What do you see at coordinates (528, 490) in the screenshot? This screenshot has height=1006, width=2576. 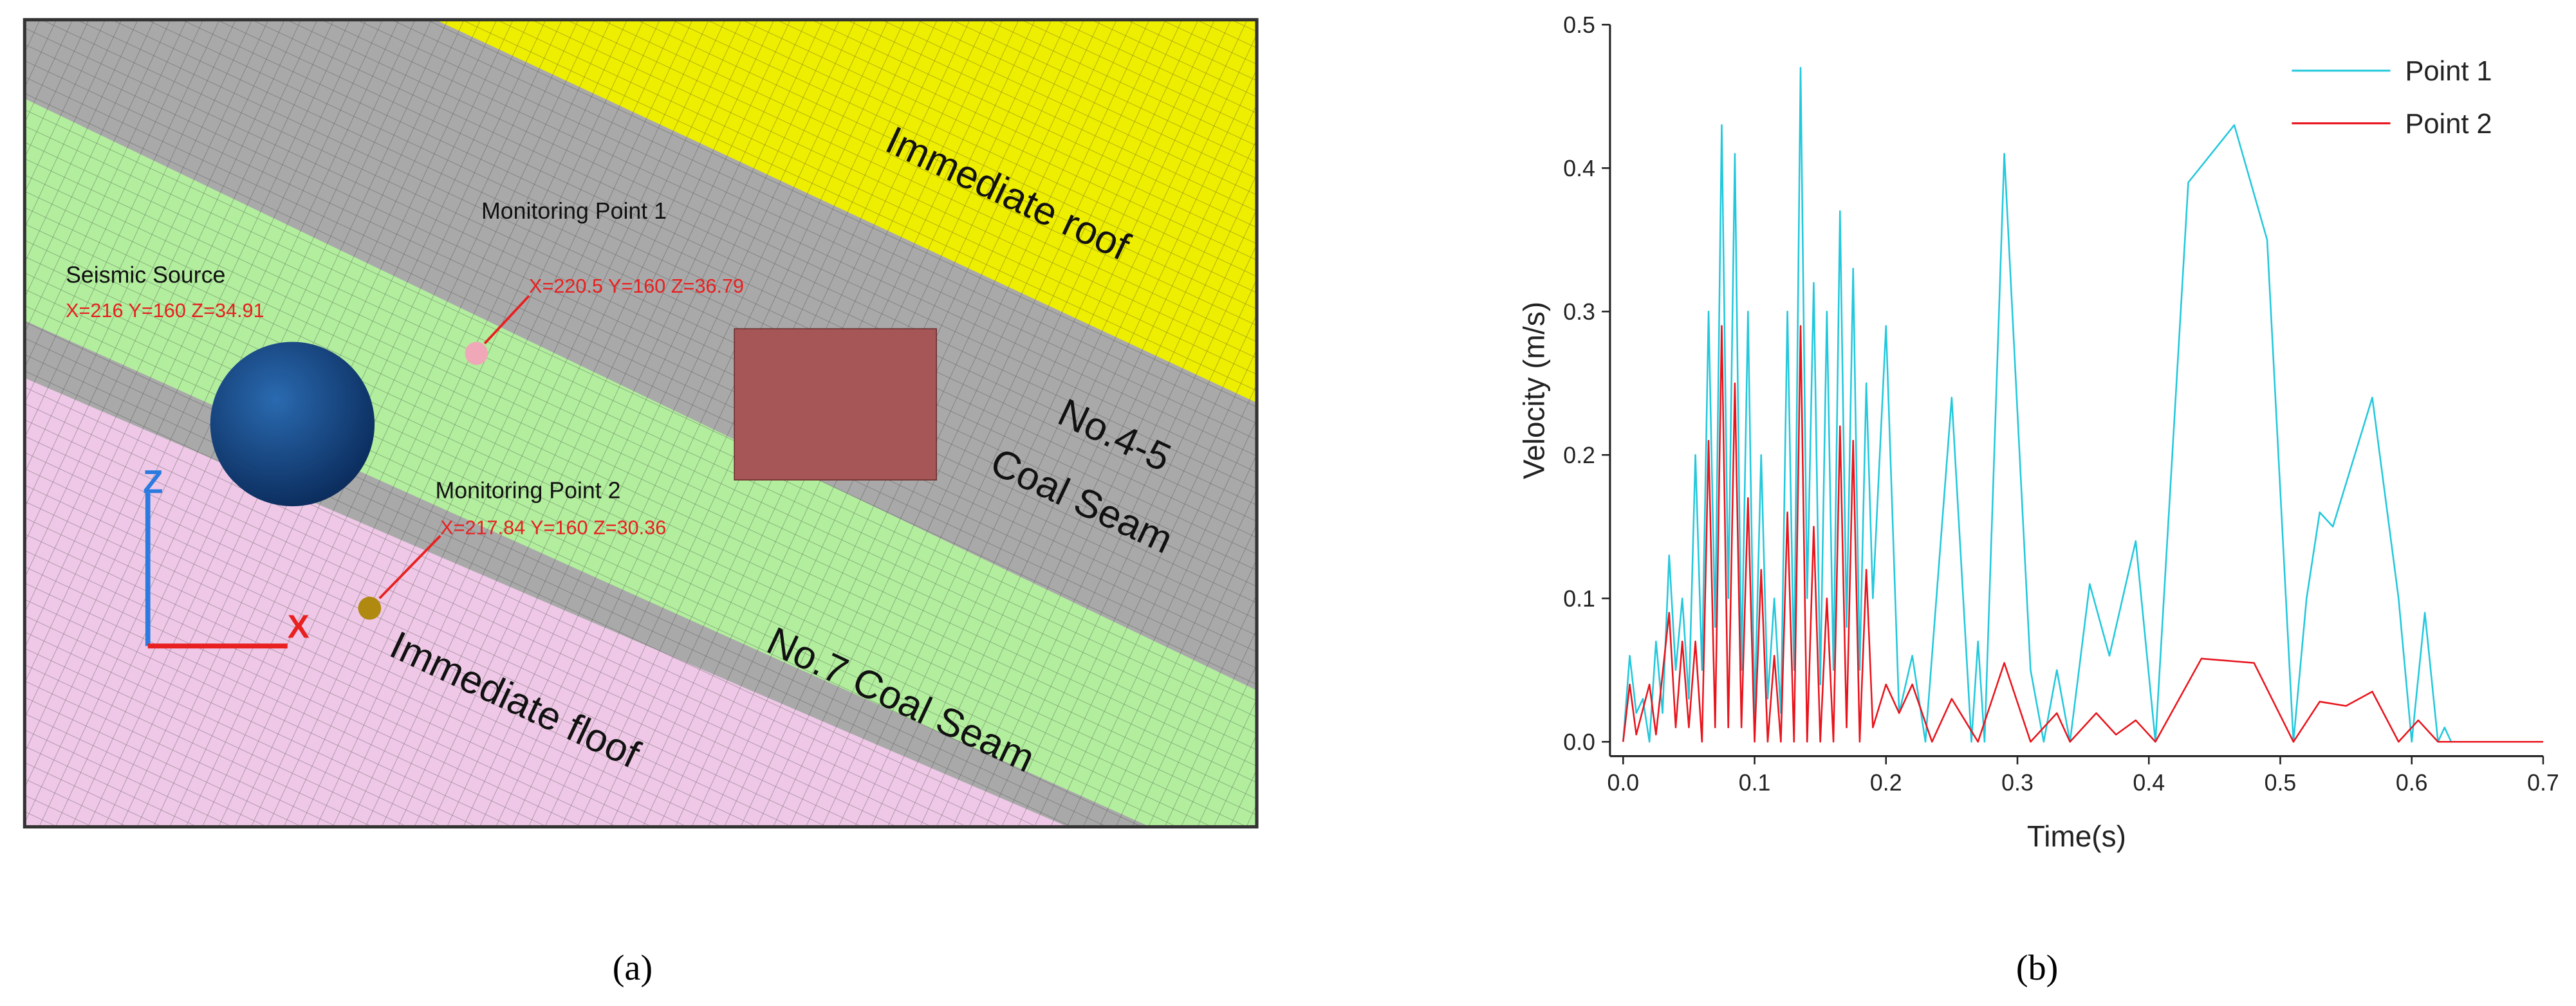 I see `label: Monitoring Point 2` at bounding box center [528, 490].